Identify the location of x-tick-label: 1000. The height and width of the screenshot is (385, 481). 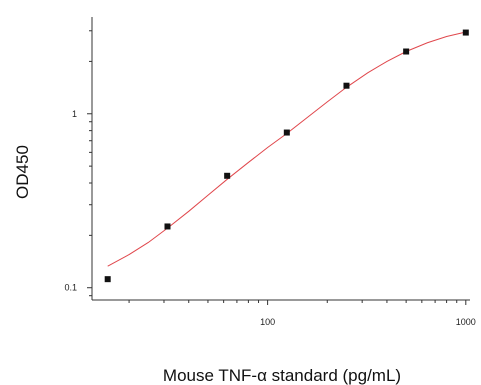
(466, 322).